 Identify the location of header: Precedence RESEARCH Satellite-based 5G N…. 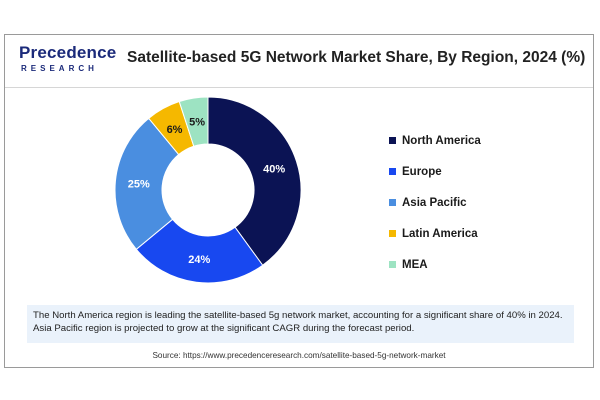
(299, 61).